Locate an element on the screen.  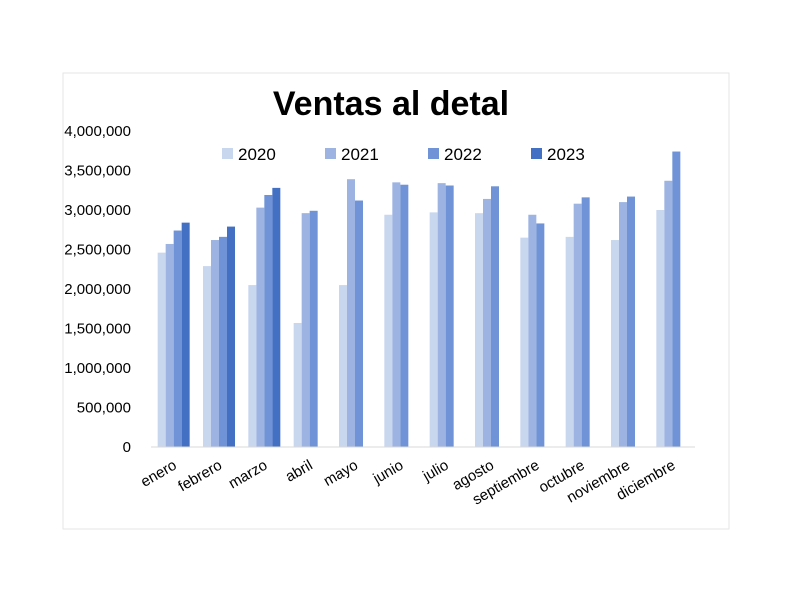
y-tick-label: 1,500,000 is located at coordinates (97, 329).